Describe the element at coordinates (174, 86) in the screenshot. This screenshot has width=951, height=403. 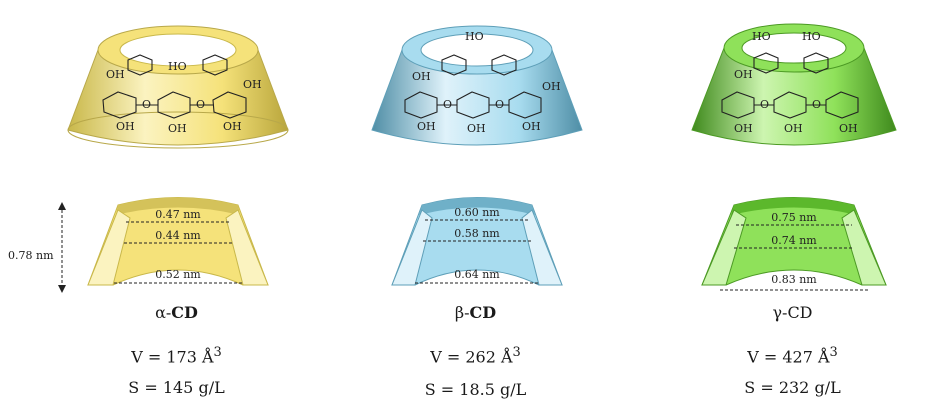
I see `alpha-molecule-structure` at that location.